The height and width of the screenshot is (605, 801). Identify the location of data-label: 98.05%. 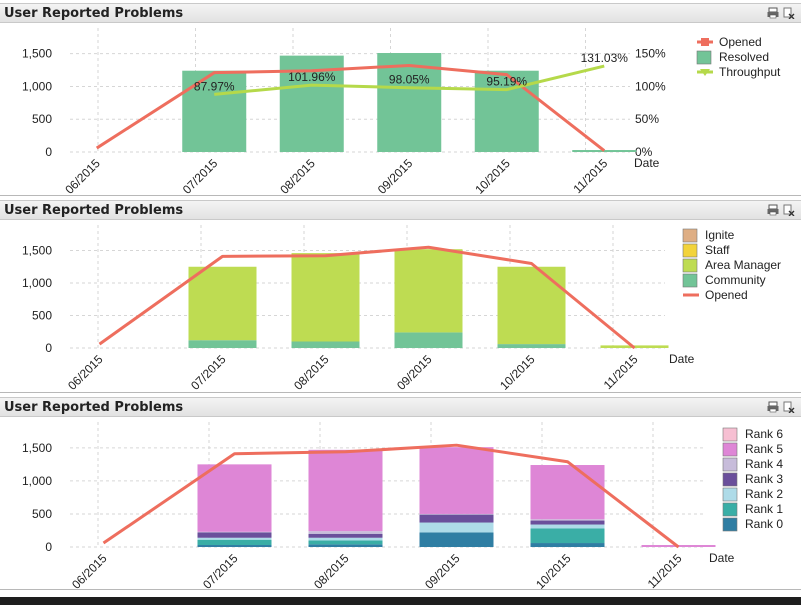
(409, 80).